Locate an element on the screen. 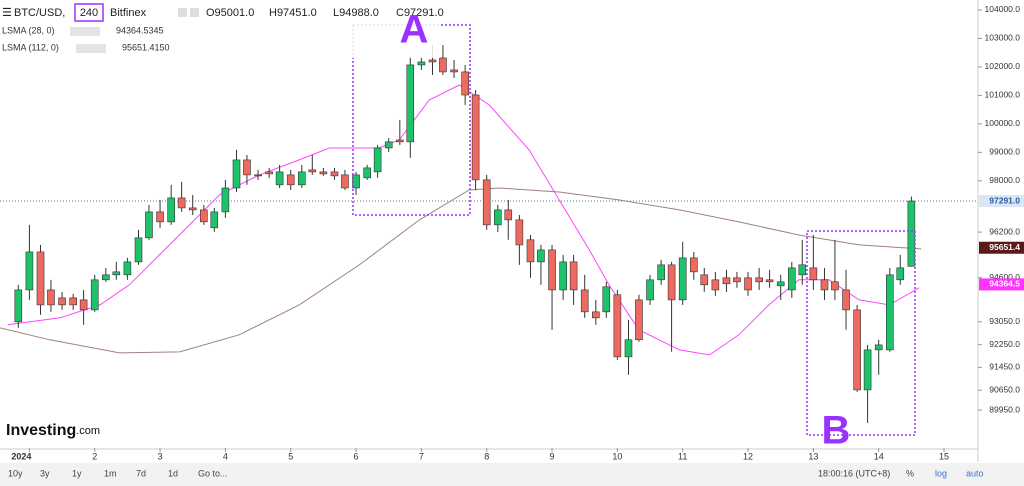 This screenshot has width=1024, height=486. range-button: 7d is located at coordinates (141, 473).